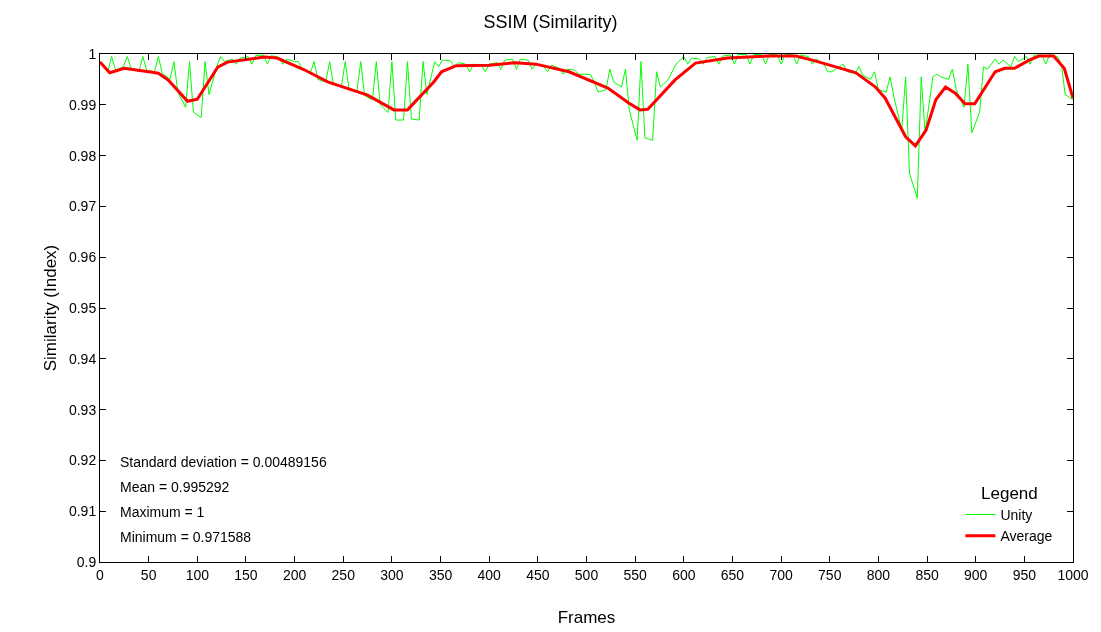  What do you see at coordinates (294, 574) in the screenshot?
I see `x-tick-label: 200` at bounding box center [294, 574].